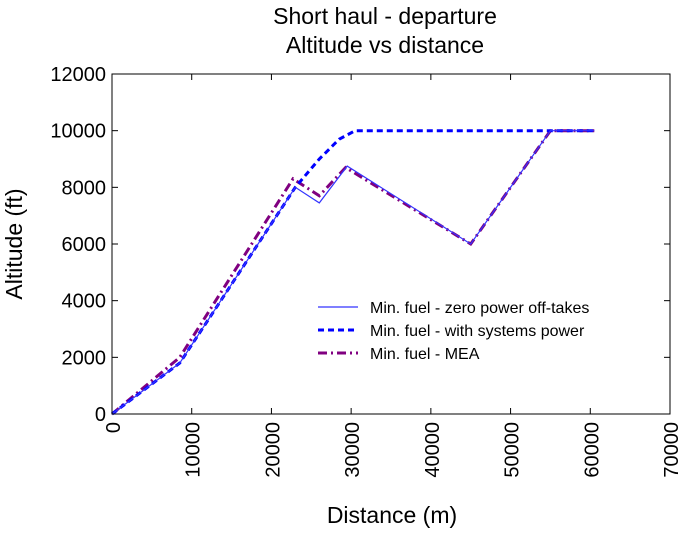  I want to click on y-tick-label: 10000, so click(78, 132).